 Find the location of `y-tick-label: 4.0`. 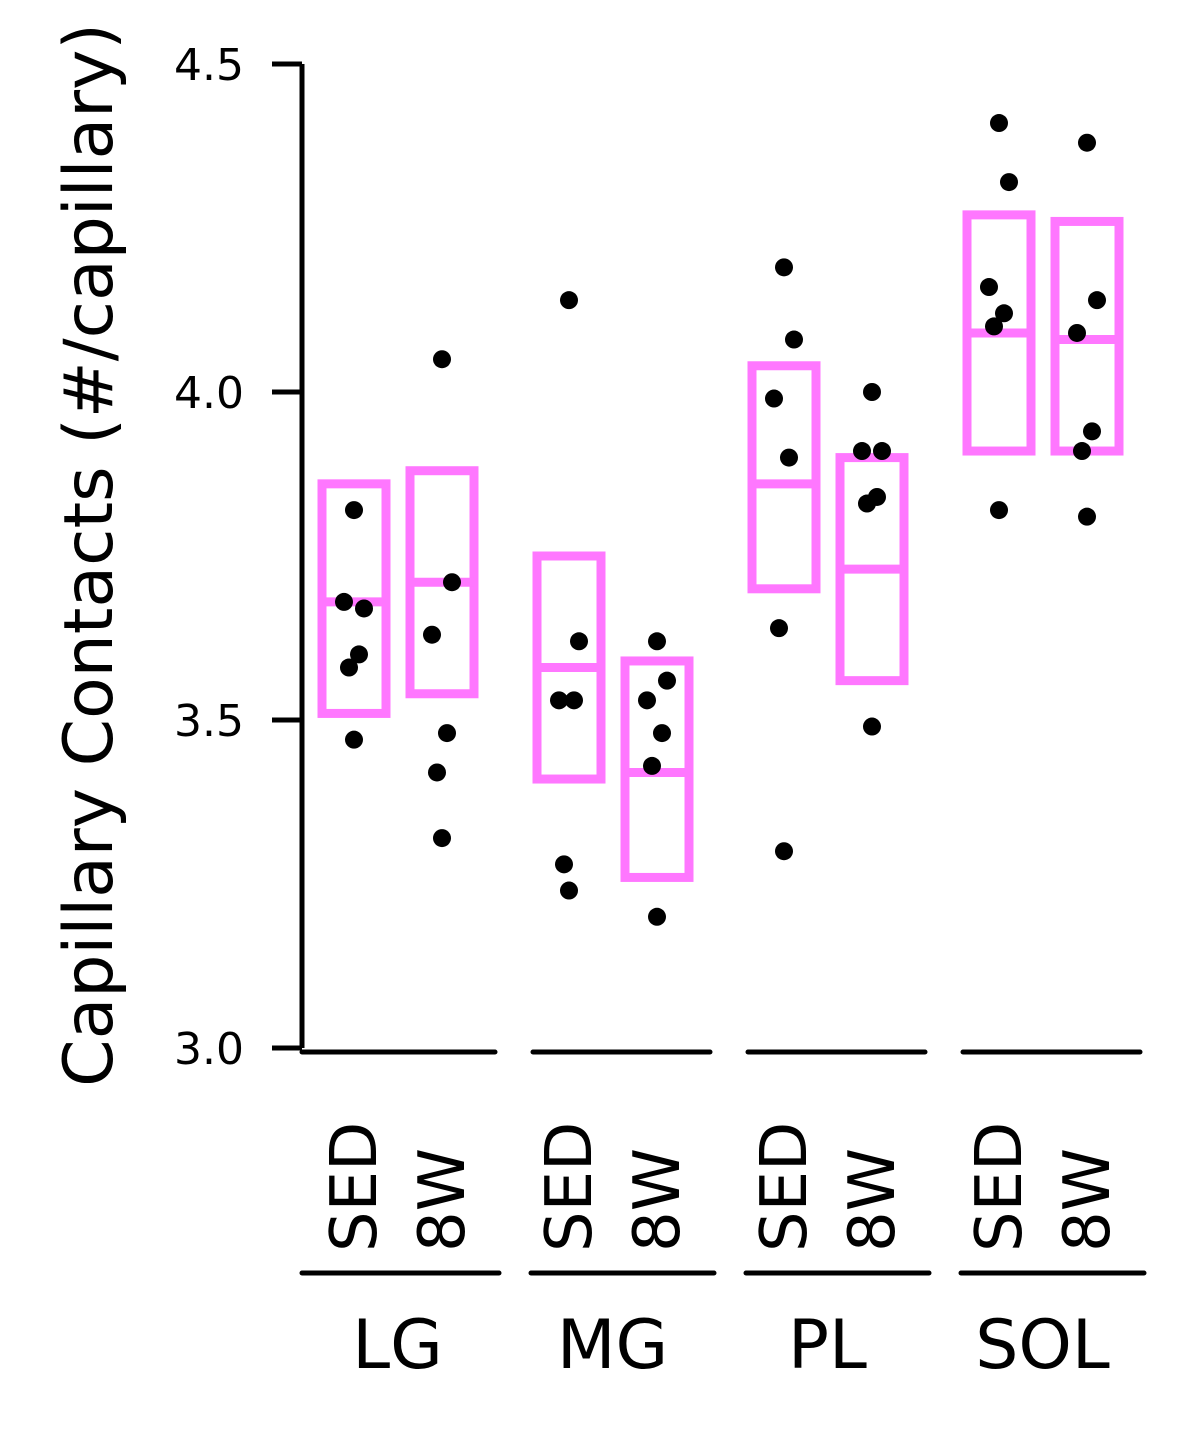

y-tick-label: 4.0 is located at coordinates (209, 393).